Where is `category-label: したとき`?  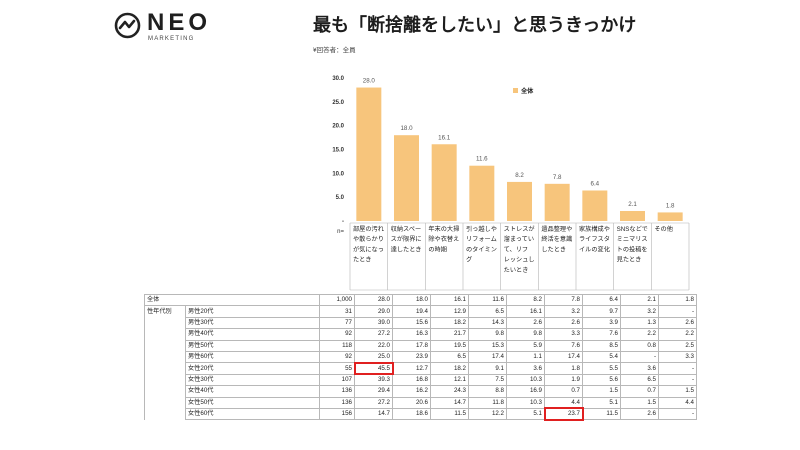
category-label: したとき is located at coordinates (553, 249).